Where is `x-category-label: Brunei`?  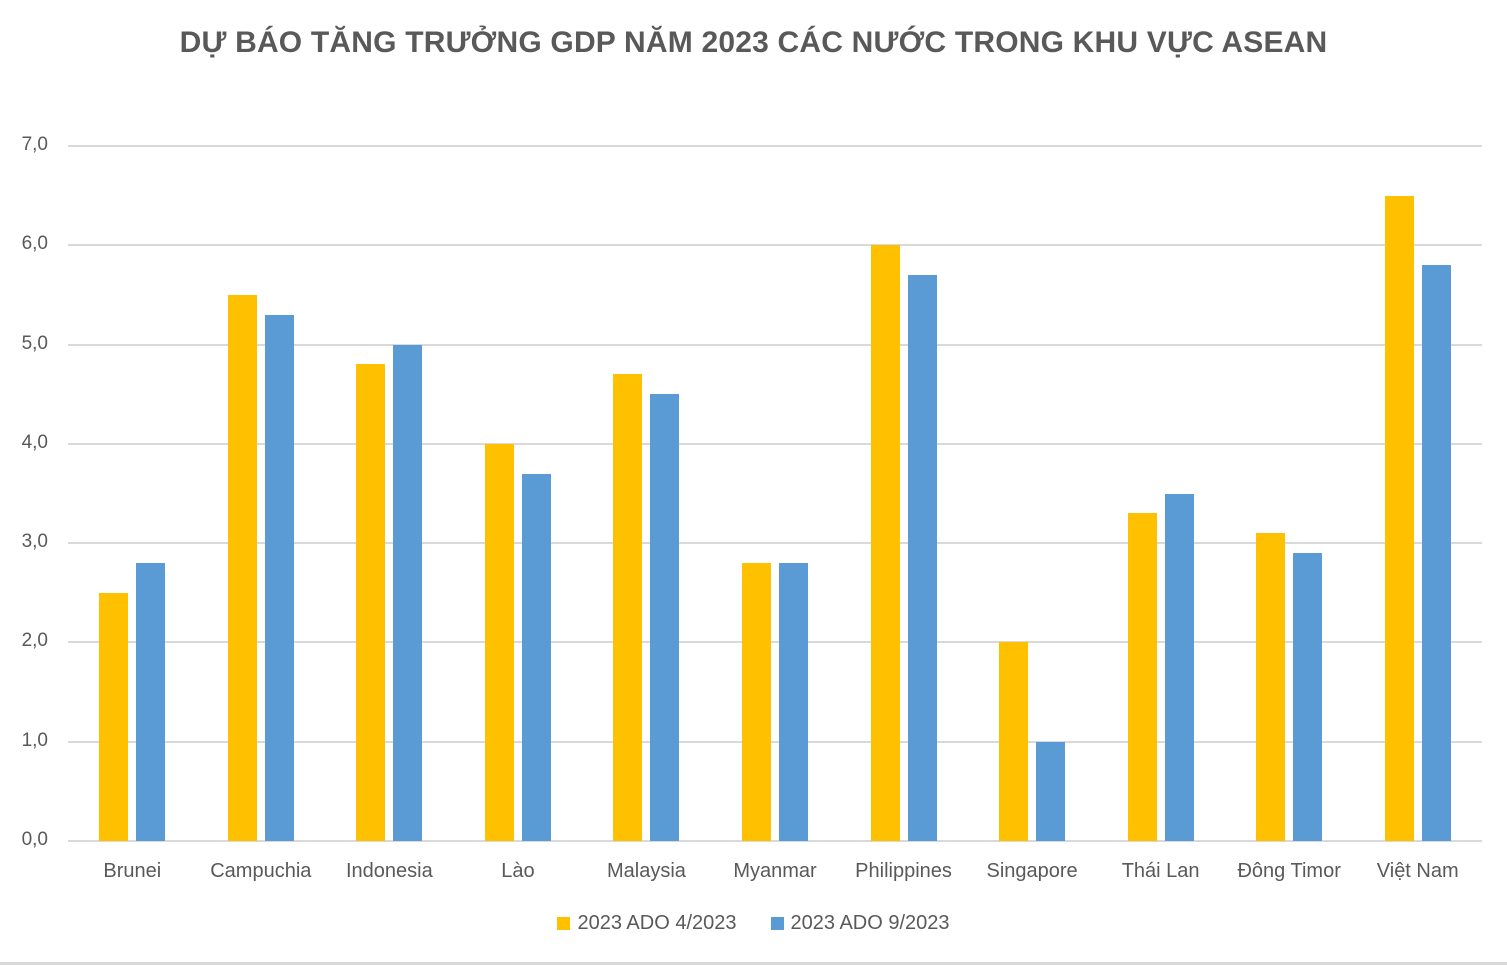
x-category-label: Brunei is located at coordinates (132, 871).